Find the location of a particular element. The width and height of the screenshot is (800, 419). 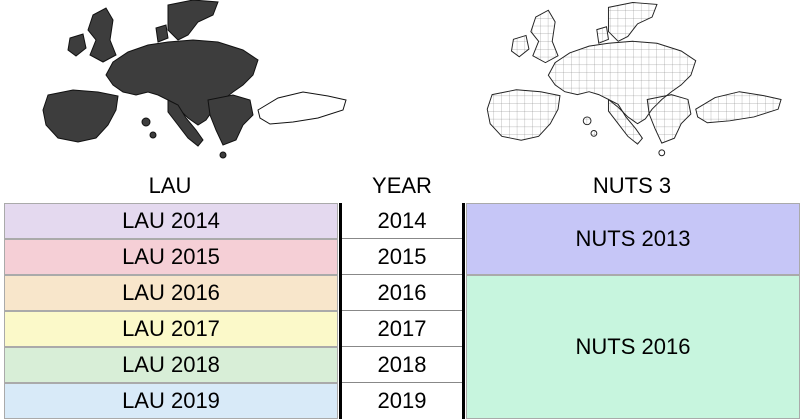

nuts-europe-map is located at coordinates (634, 79).